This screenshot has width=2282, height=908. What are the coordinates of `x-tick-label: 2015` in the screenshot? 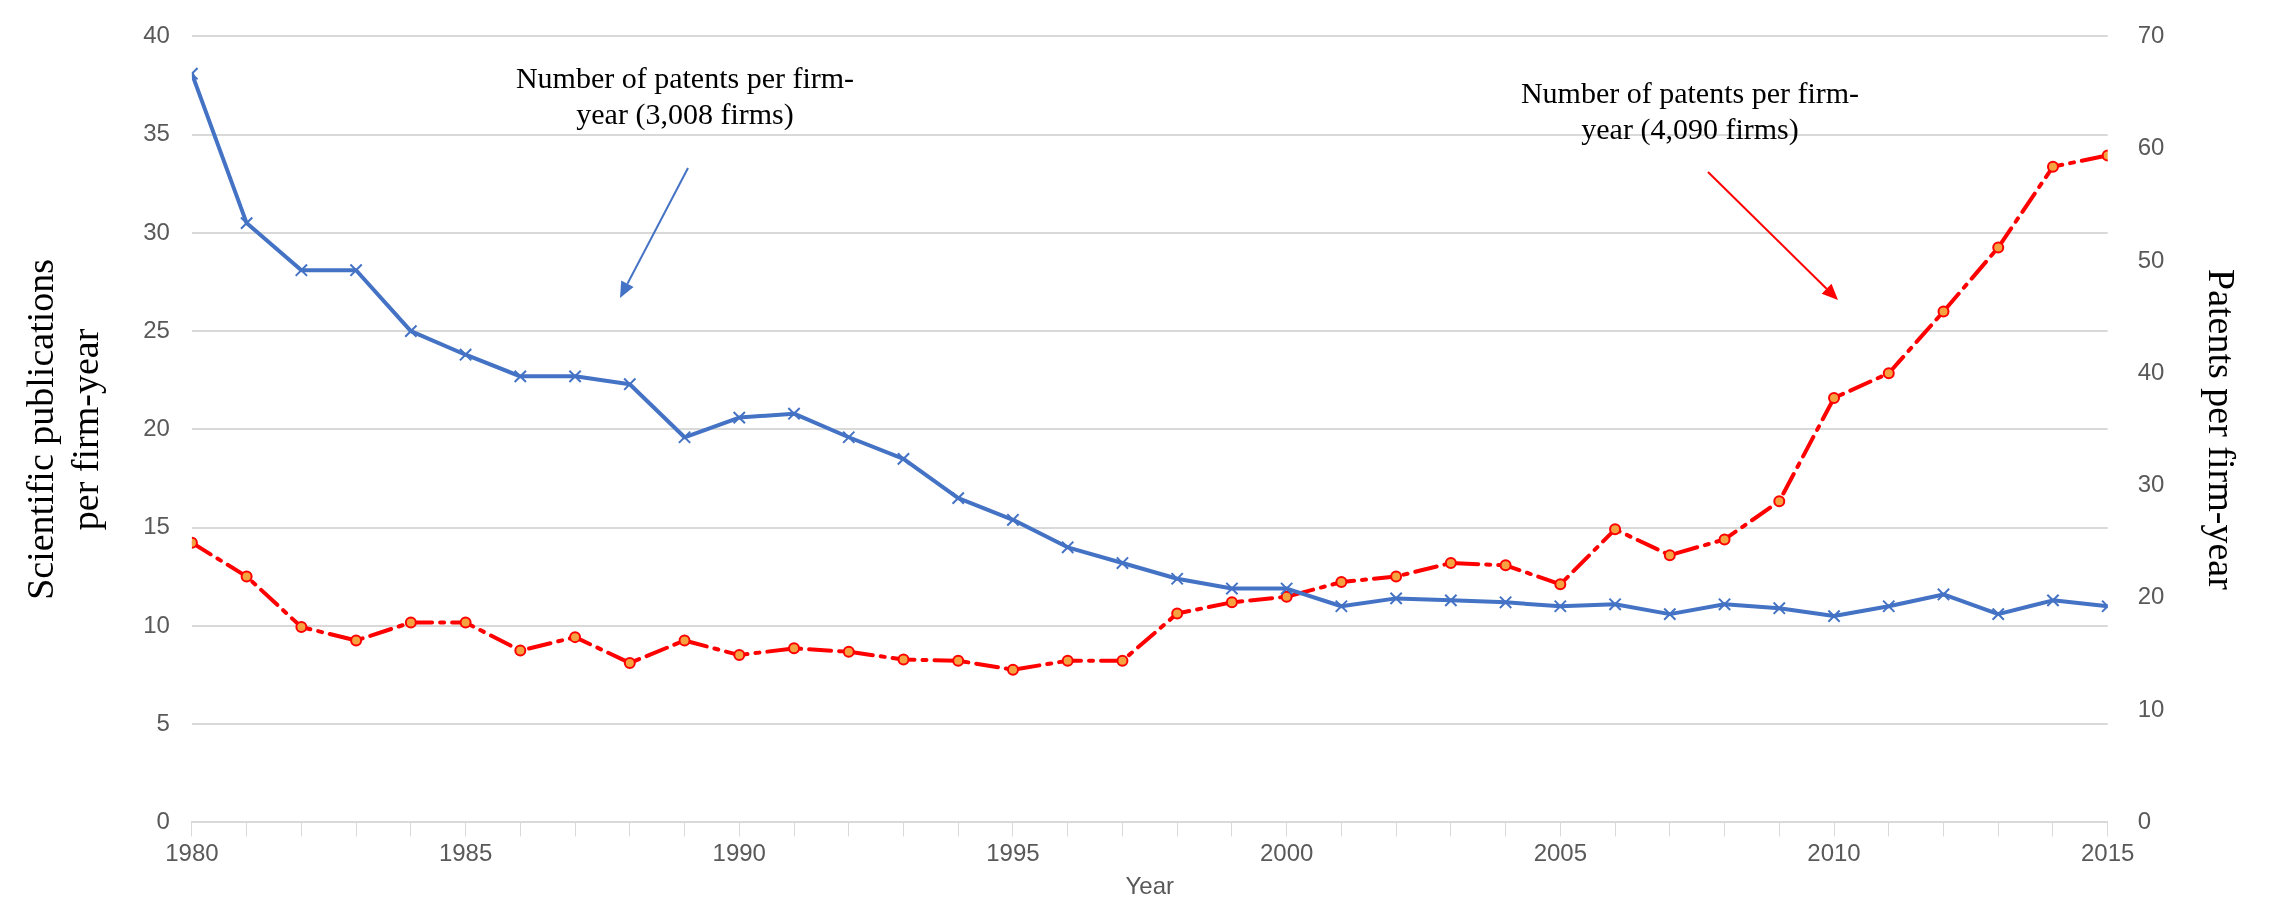 It's located at (2108, 853).